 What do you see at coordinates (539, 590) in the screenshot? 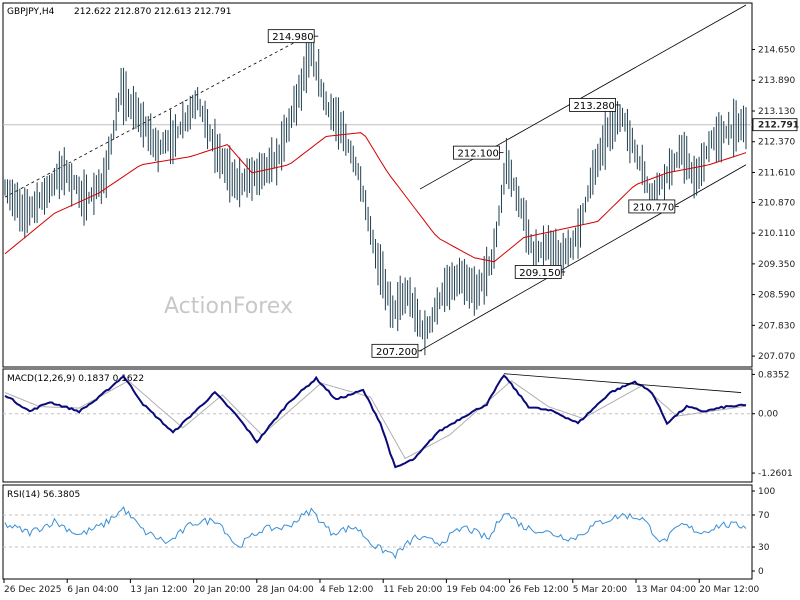
I see `time-tick-label: 26 Feb 12:00` at bounding box center [539, 590].